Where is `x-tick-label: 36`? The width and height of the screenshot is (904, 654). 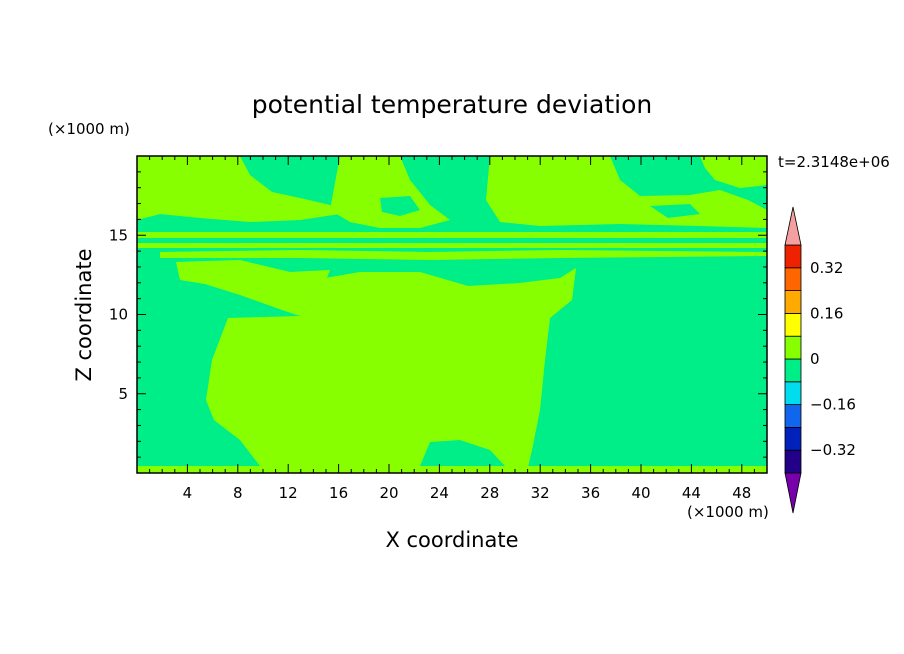
x-tick-label: 36 is located at coordinates (590, 493).